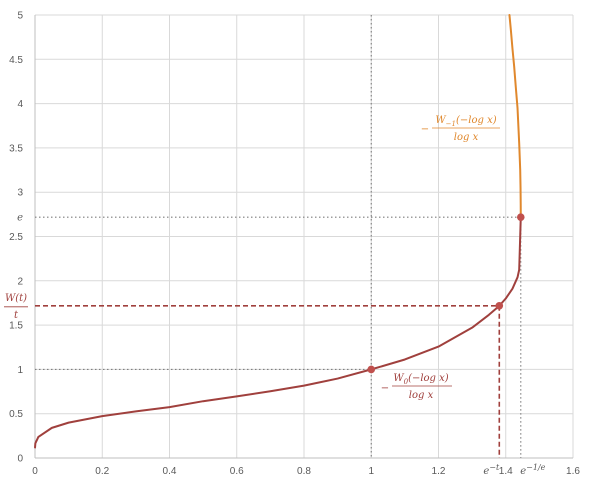 The image size is (596, 490). I want to click on y-tick-label: 2, so click(20, 281).